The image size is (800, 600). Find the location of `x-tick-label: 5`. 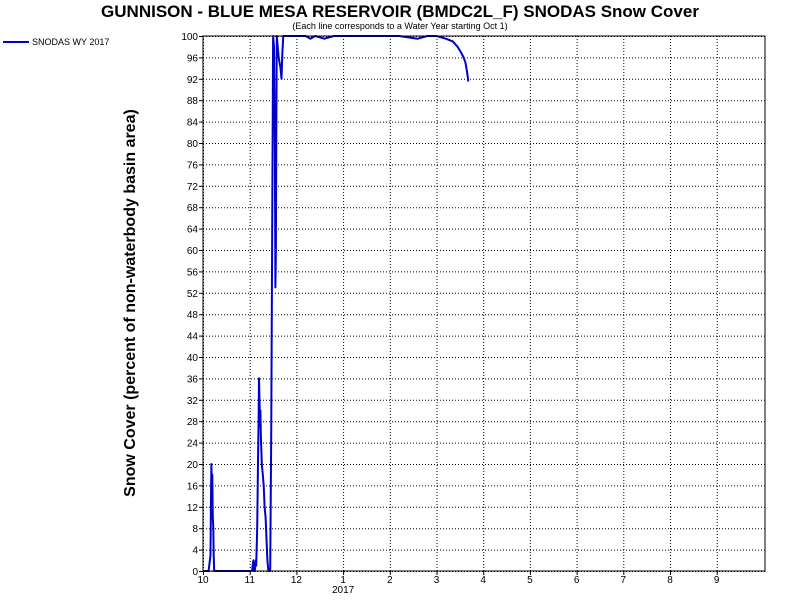

x-tick-label: 5 is located at coordinates (530, 580).